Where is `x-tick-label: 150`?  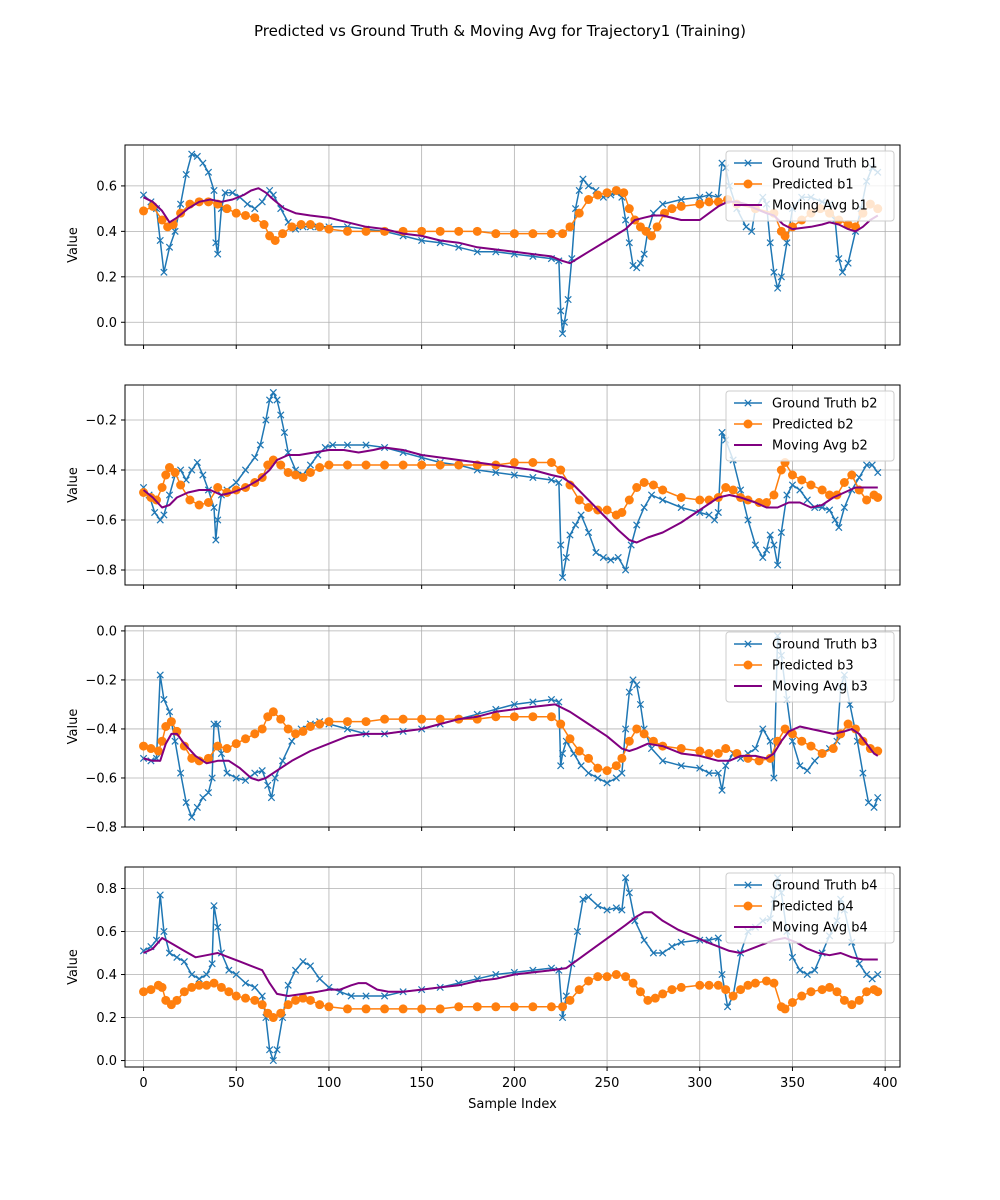
x-tick-label: 150 is located at coordinates (421, 1083).